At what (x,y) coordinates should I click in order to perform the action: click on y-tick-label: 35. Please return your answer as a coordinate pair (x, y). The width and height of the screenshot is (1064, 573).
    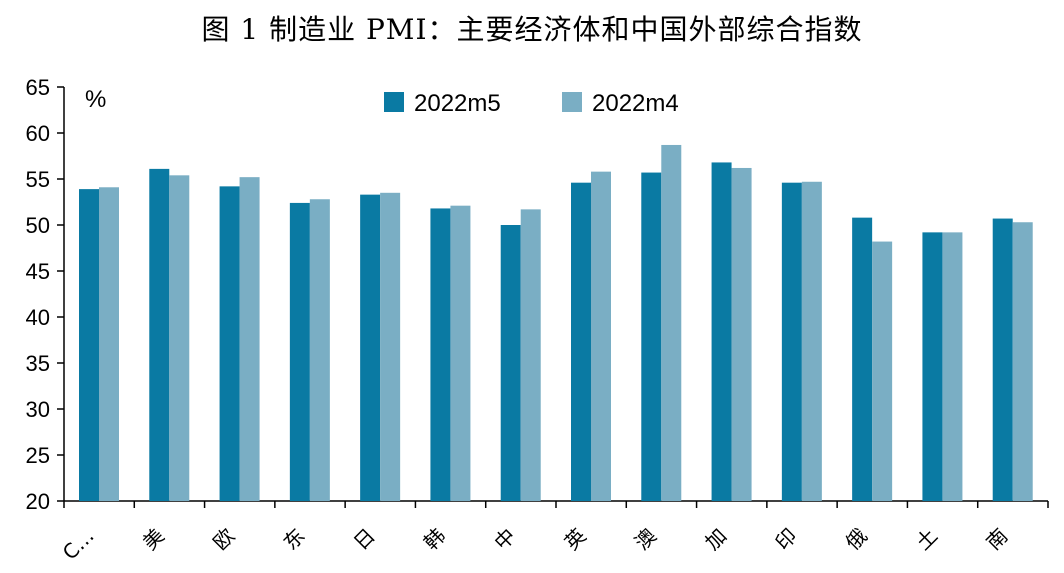
    Looking at the image, I should click on (38, 363).